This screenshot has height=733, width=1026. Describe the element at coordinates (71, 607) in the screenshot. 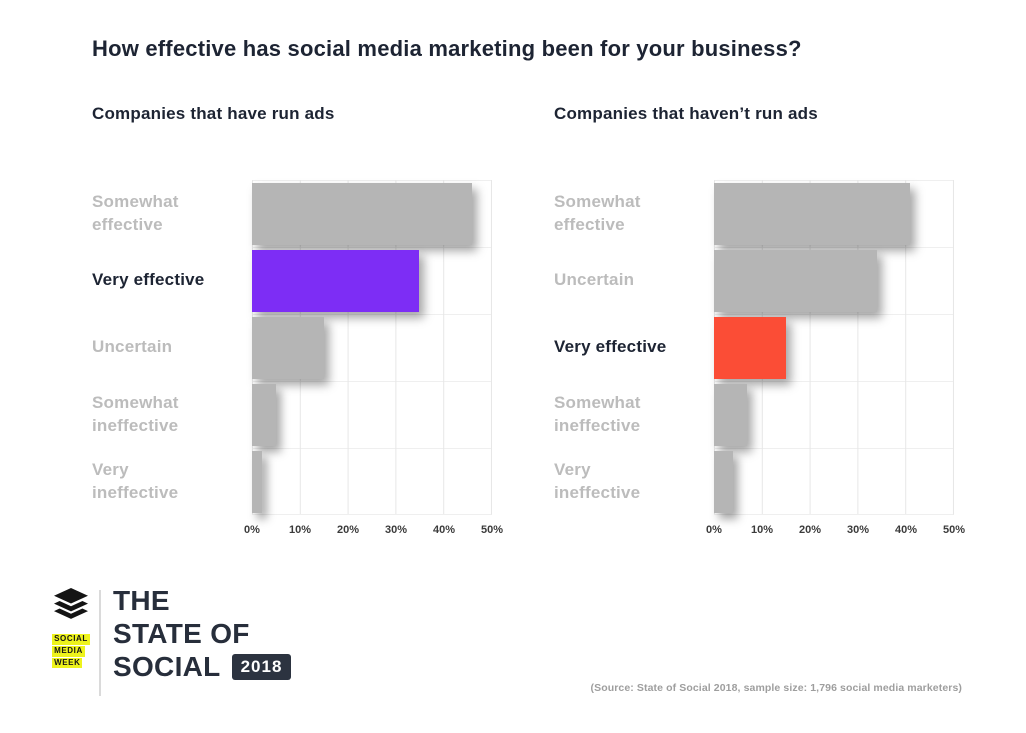

I see `buffer-layers-icon` at that location.